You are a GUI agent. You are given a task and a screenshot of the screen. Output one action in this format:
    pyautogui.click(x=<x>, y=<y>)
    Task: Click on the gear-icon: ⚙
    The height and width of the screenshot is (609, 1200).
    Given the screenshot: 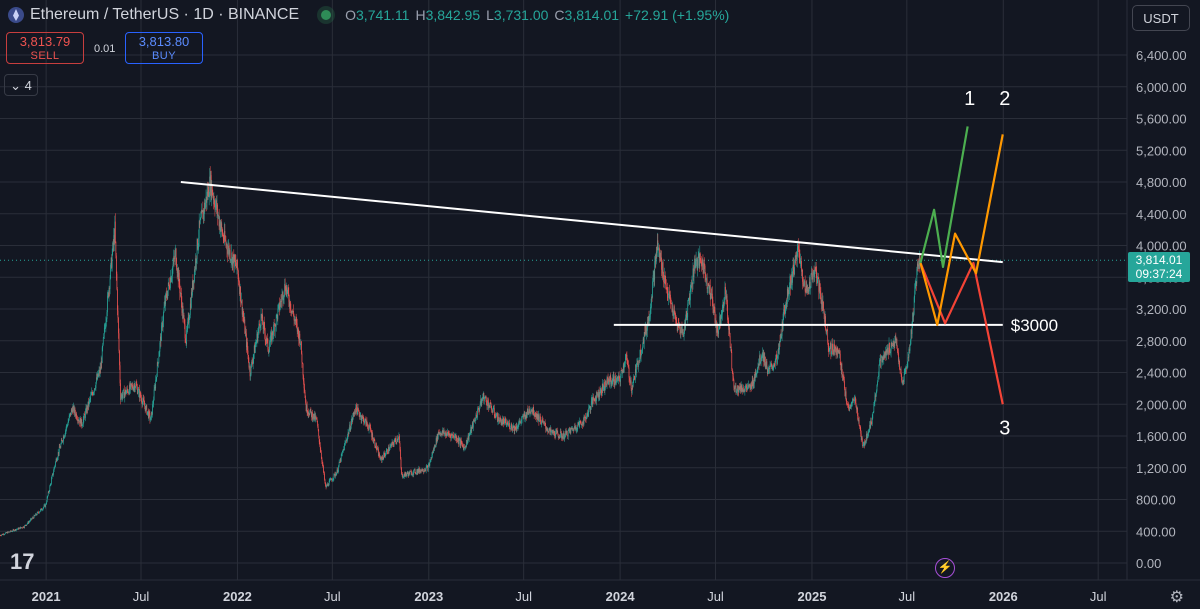 What is the action you would take?
    pyautogui.click(x=1176, y=597)
    